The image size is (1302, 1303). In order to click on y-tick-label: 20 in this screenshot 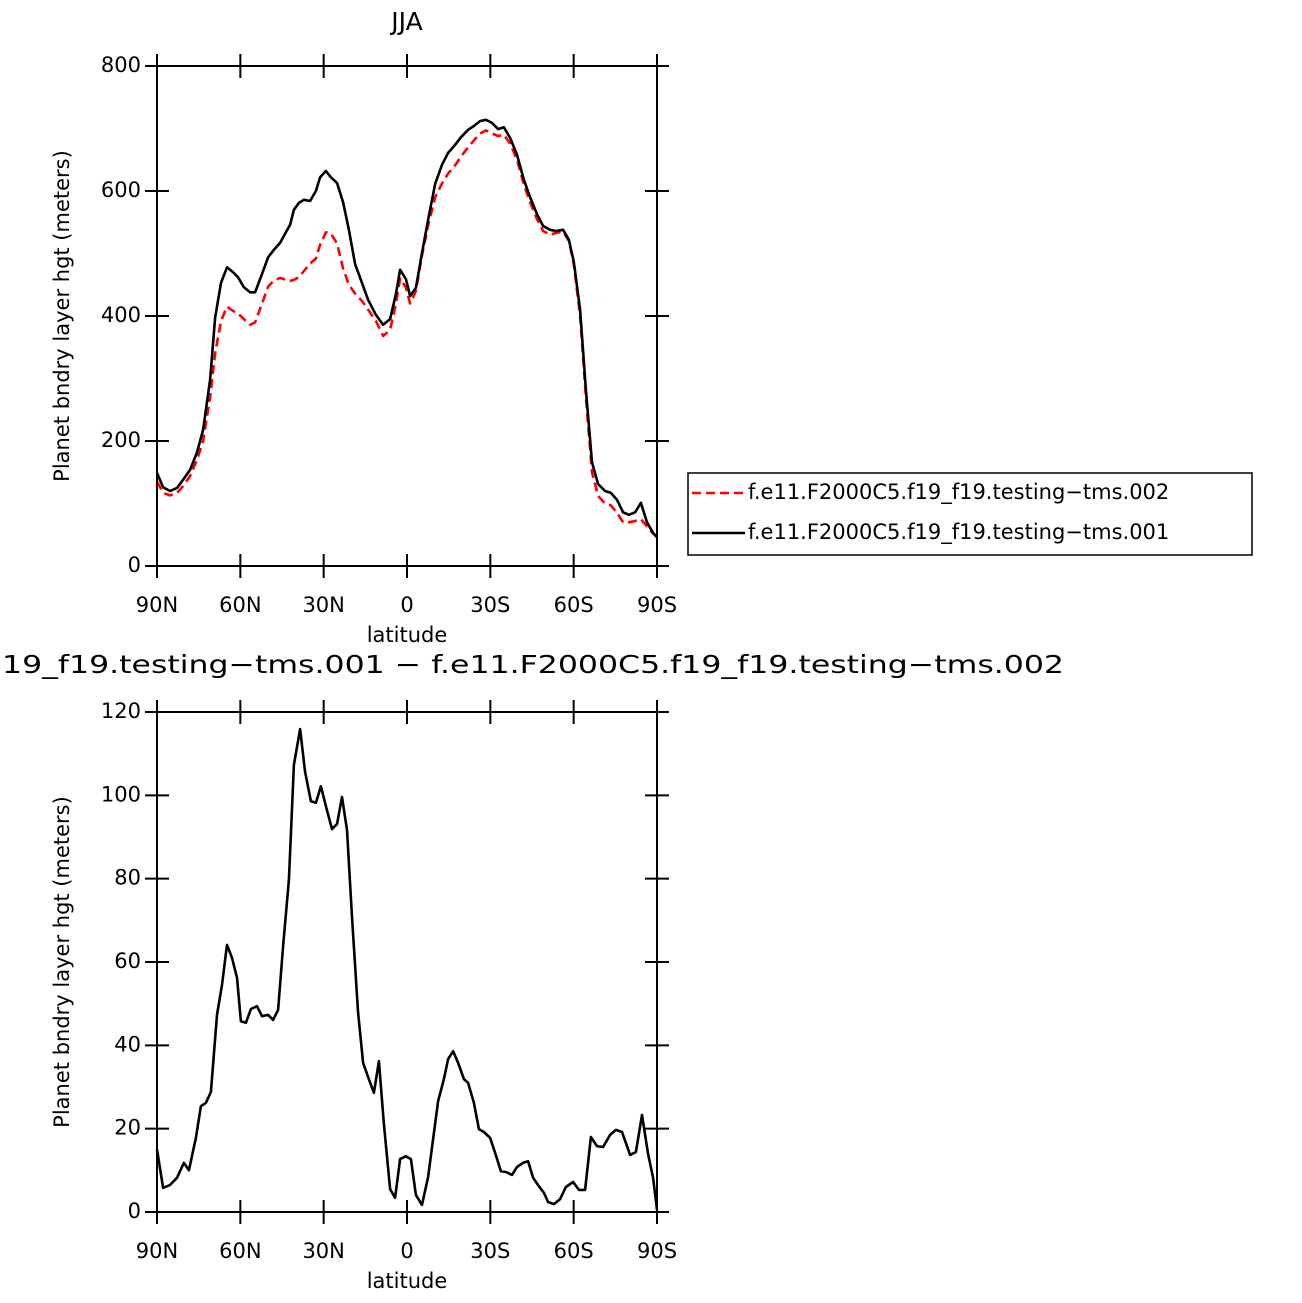, I will do `click(127, 1128)`.